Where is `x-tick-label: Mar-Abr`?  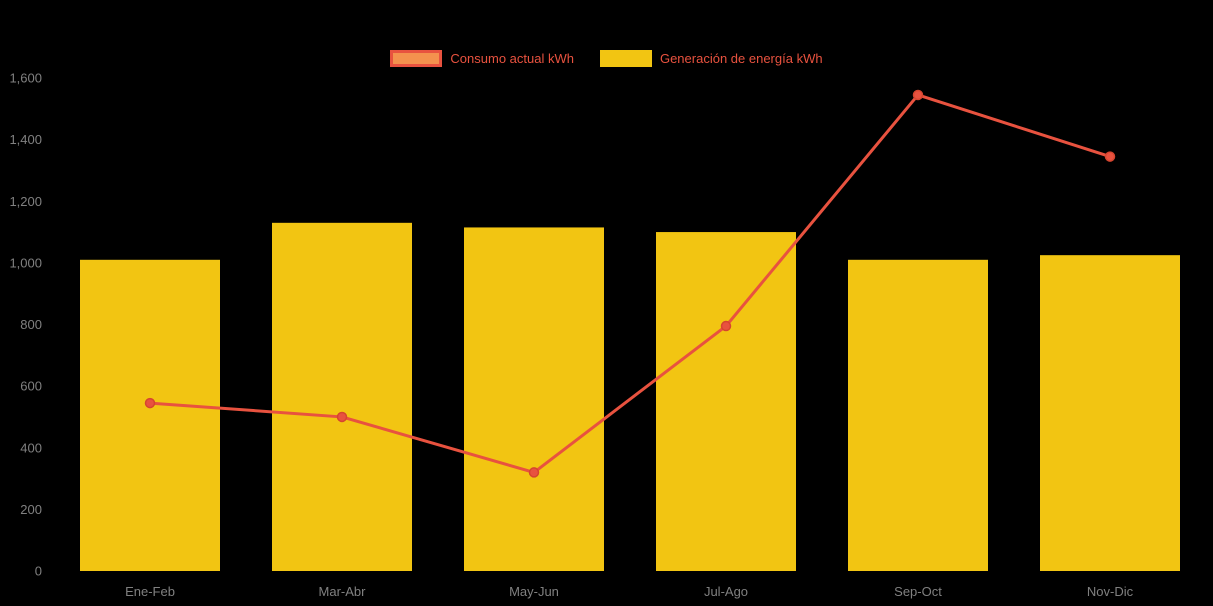 x-tick-label: Mar-Abr is located at coordinates (343, 591).